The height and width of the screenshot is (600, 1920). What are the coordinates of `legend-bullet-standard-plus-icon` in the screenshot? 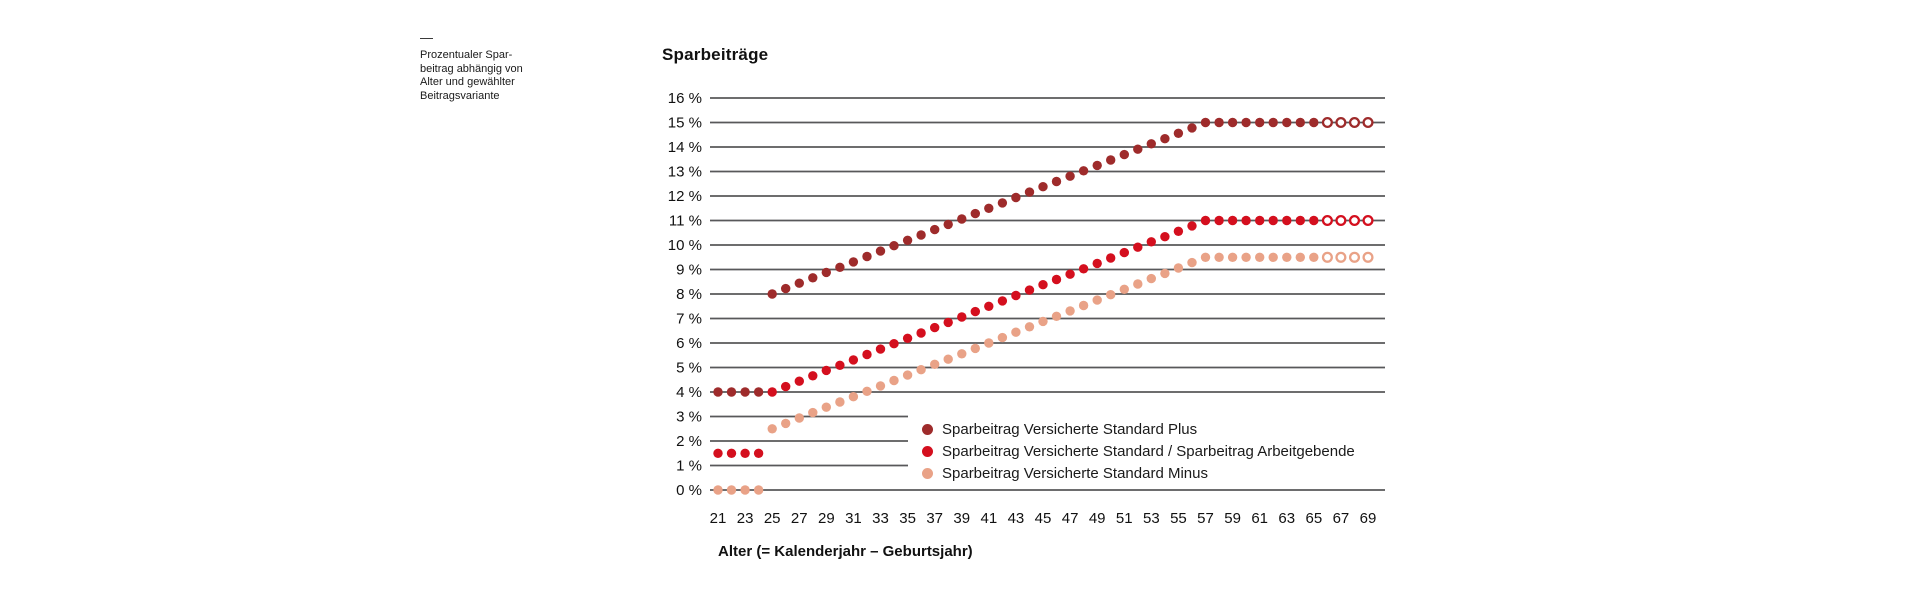 It's located at (927, 429).